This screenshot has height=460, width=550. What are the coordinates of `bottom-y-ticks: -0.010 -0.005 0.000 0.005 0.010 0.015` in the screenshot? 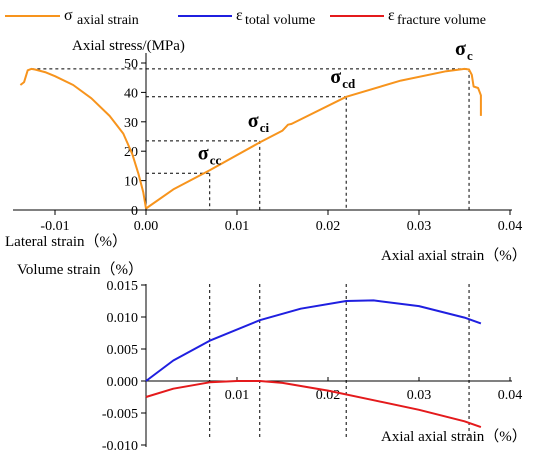 It's located at (124, 366).